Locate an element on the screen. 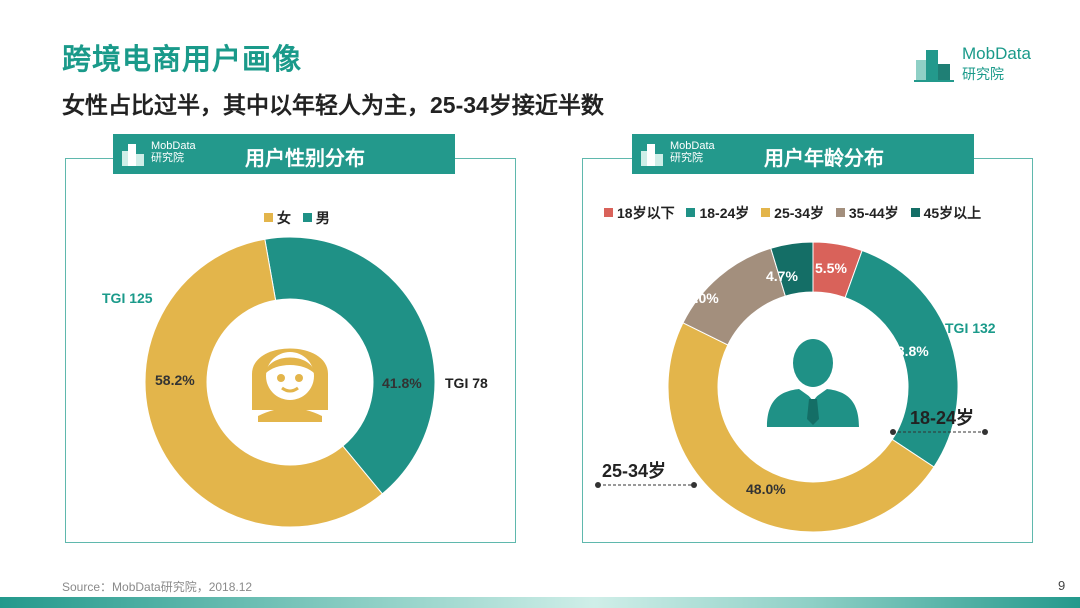 This screenshot has width=1080, height=608. brand-name: MobData is located at coordinates (996, 53).